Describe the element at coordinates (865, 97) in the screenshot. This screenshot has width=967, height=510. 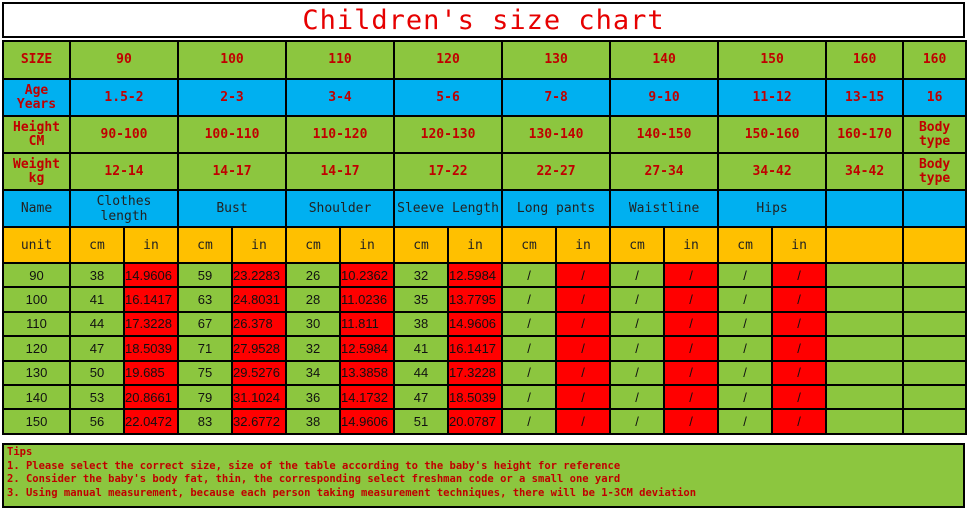
I see `age-cell: 13-15` at that location.